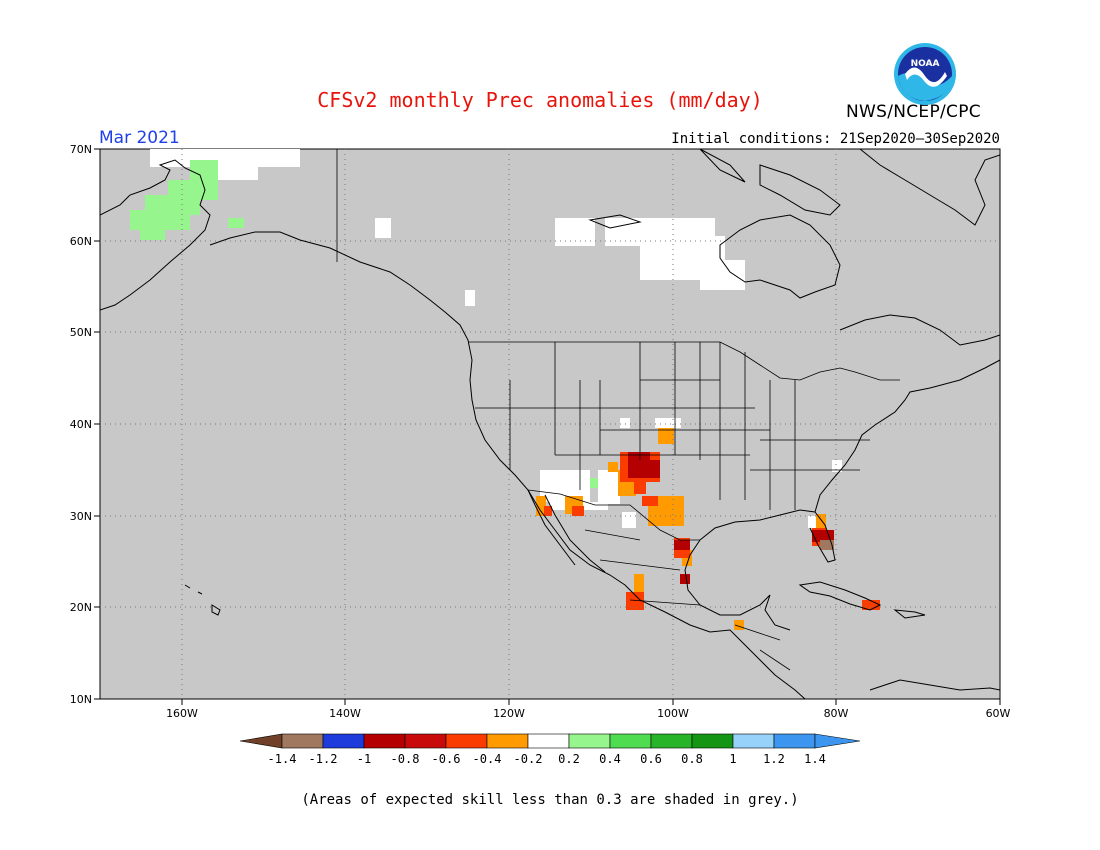  What do you see at coordinates (282, 759) in the screenshot?
I see `colorbar-tick-label: -1.4` at bounding box center [282, 759].